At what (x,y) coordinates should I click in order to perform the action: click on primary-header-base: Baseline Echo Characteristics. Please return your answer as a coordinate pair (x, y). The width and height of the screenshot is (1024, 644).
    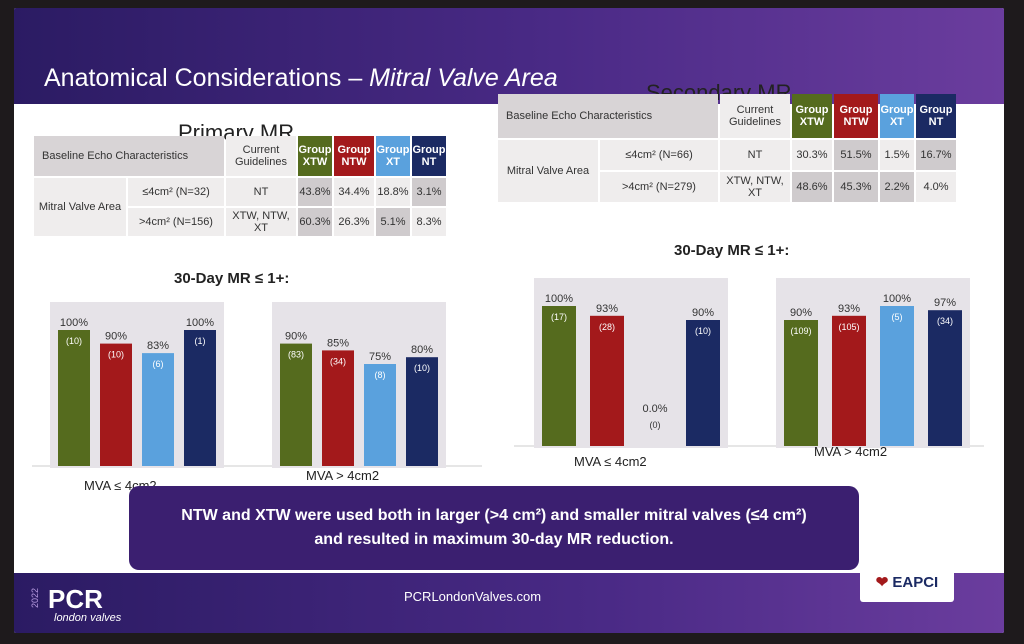
    Looking at the image, I should click on (129, 156).